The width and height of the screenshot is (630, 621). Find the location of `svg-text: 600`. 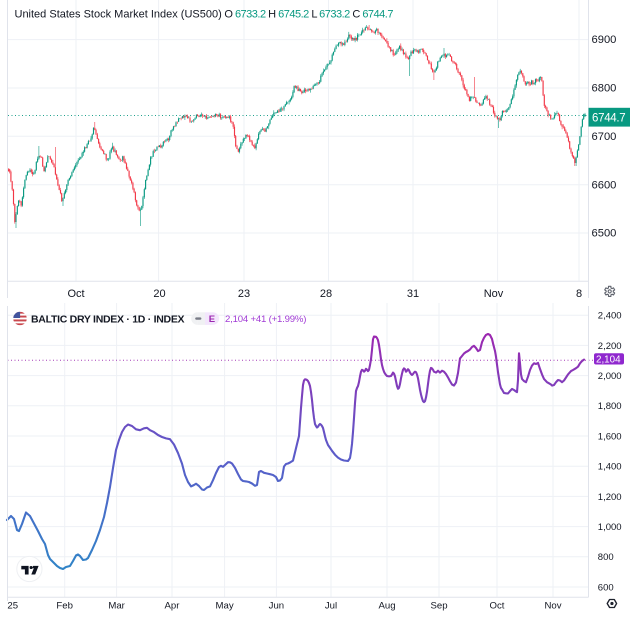

svg-text: 600 is located at coordinates (606, 587).